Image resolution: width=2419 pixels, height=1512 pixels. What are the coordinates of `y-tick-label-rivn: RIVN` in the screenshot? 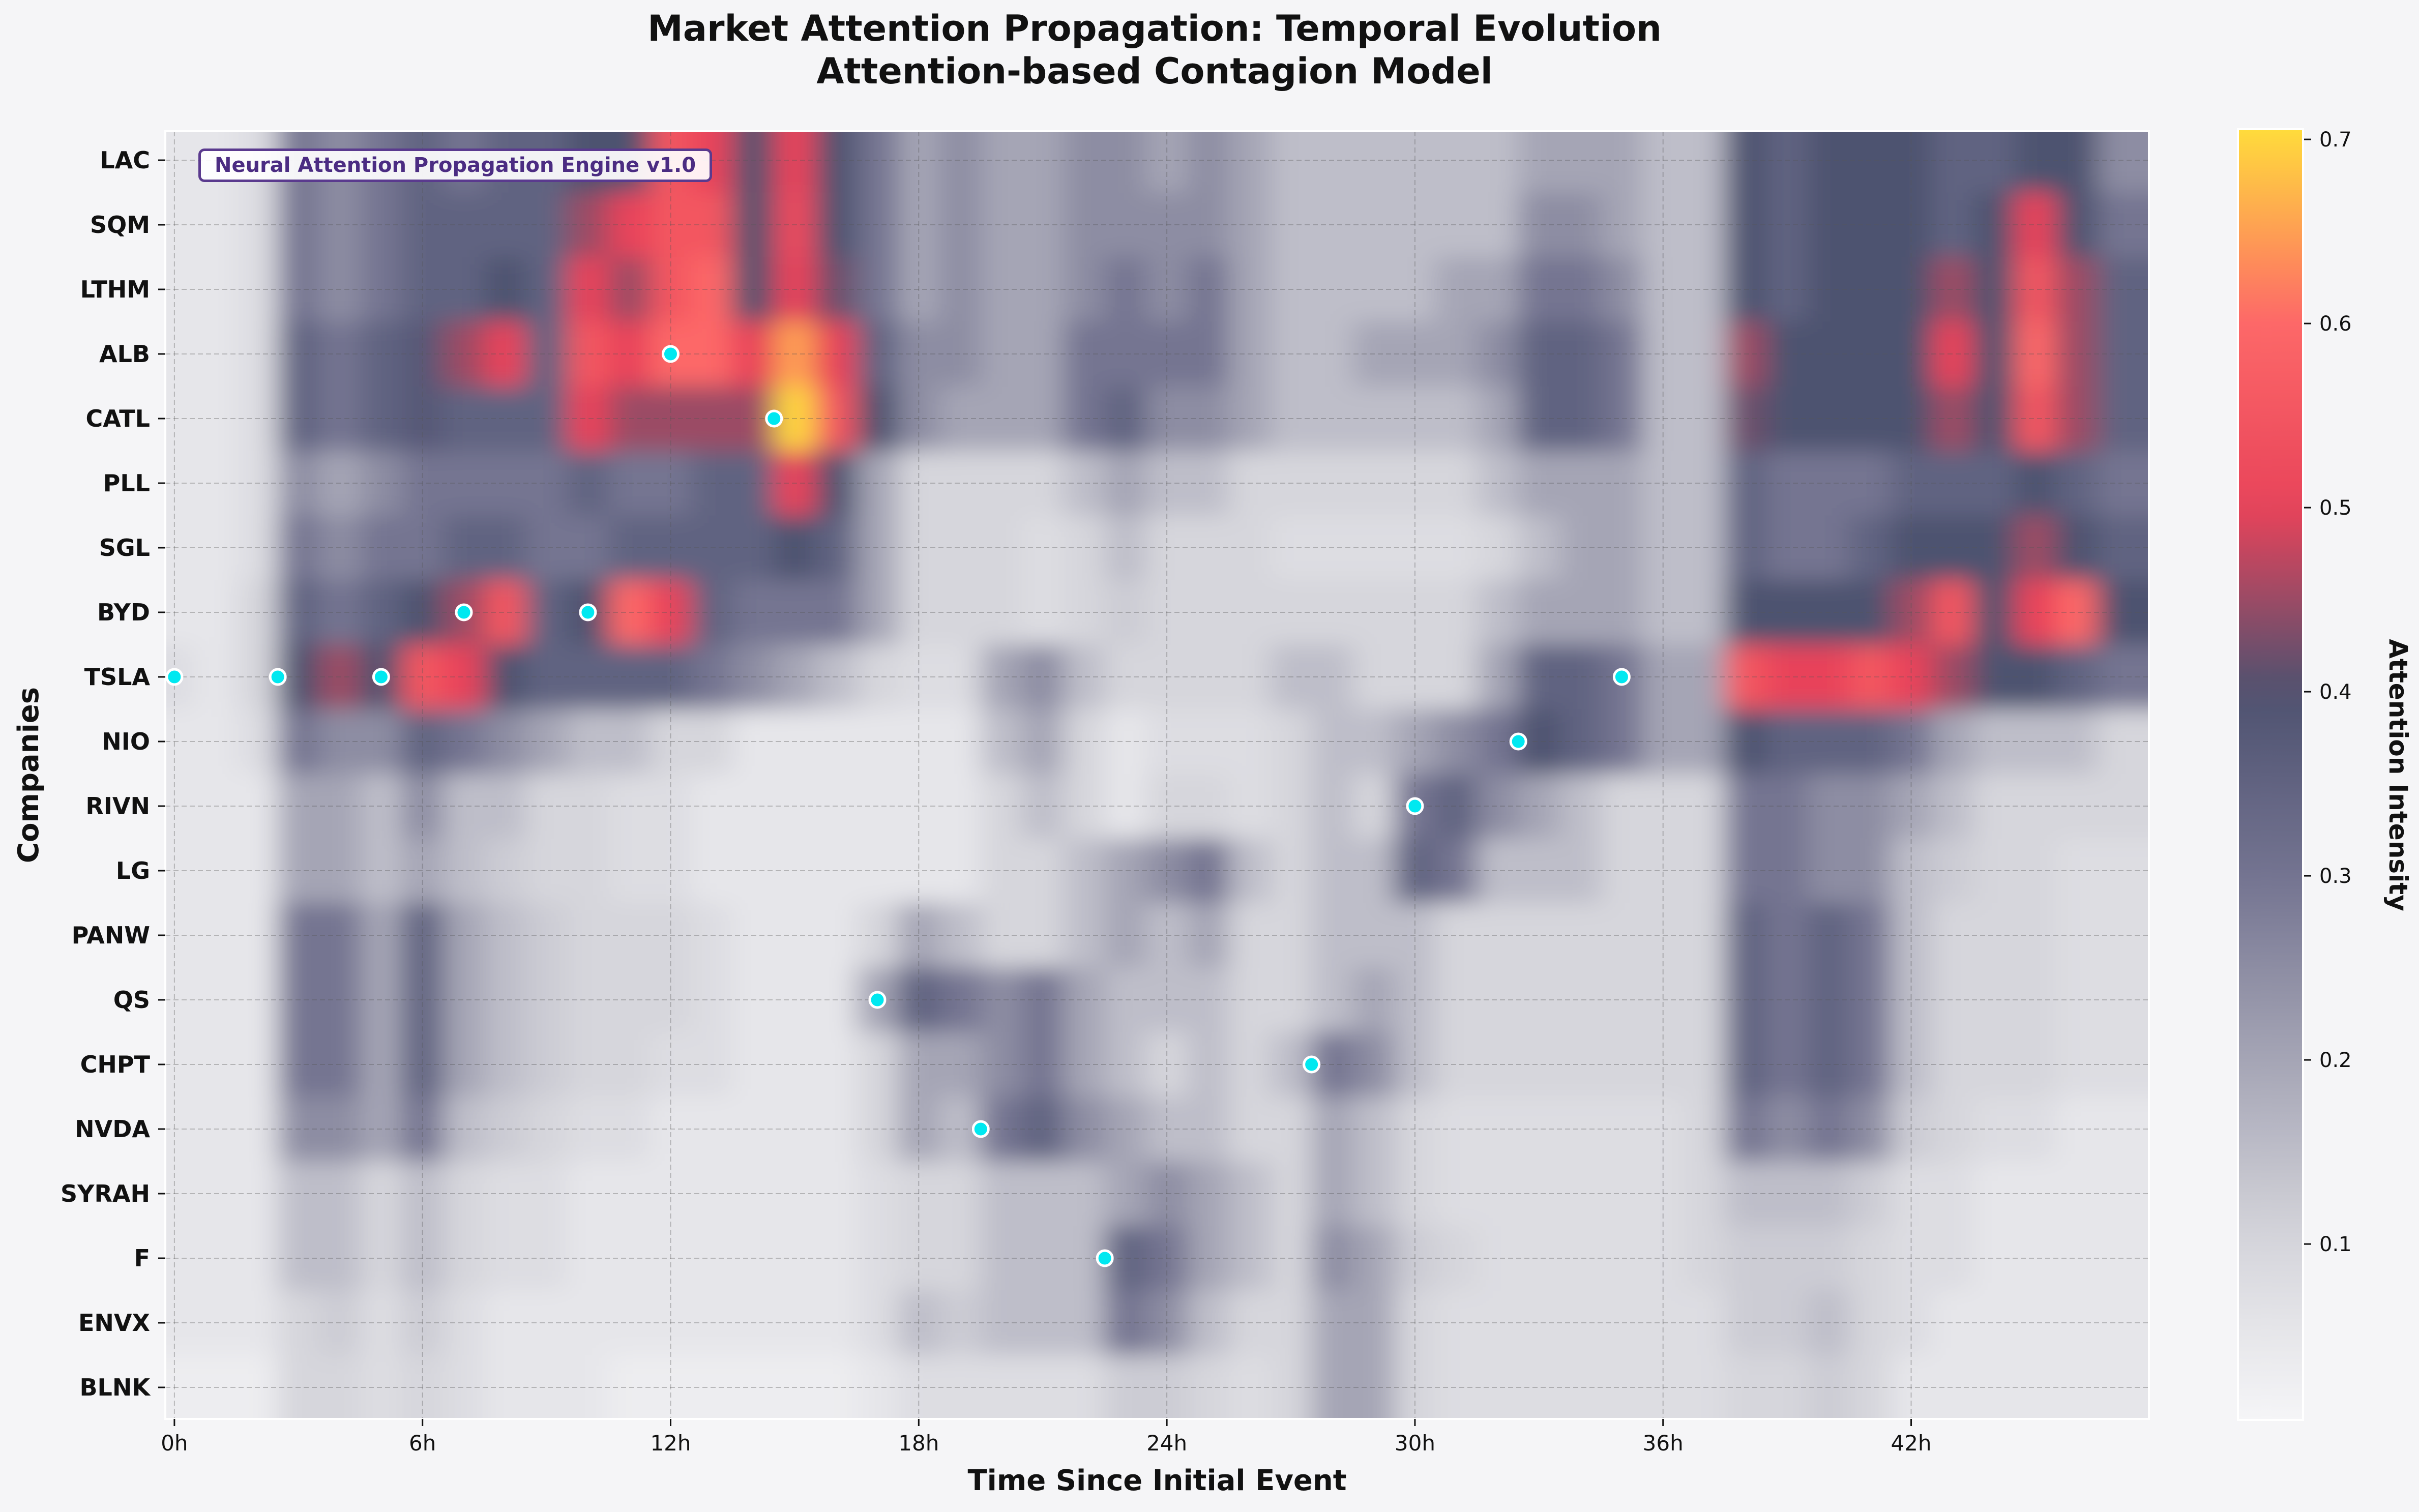 It's located at (117, 806).